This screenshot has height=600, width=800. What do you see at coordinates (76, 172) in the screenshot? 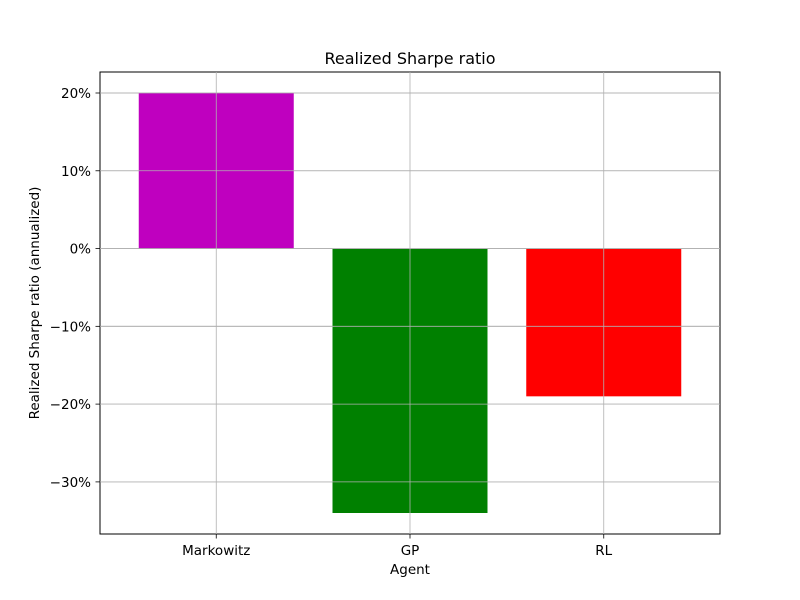
I see `y-tick-label: 10%` at bounding box center [76, 172].